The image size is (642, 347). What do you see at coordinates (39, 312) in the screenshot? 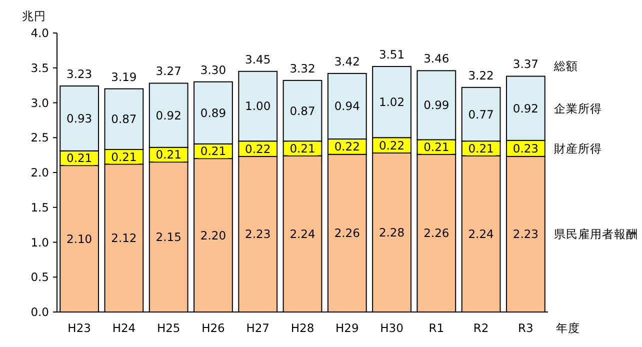
I see `y-tick-label: 0.0` at bounding box center [39, 312].